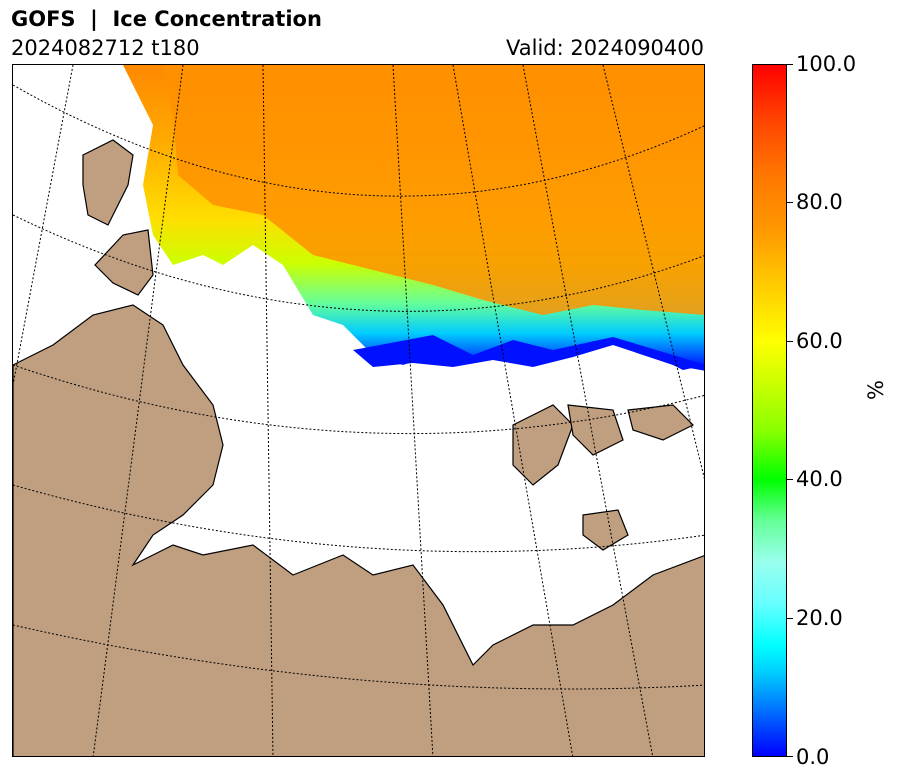 The image size is (897, 781). I want to click on landmass-novaya-zemlya-a, so click(543, 445).